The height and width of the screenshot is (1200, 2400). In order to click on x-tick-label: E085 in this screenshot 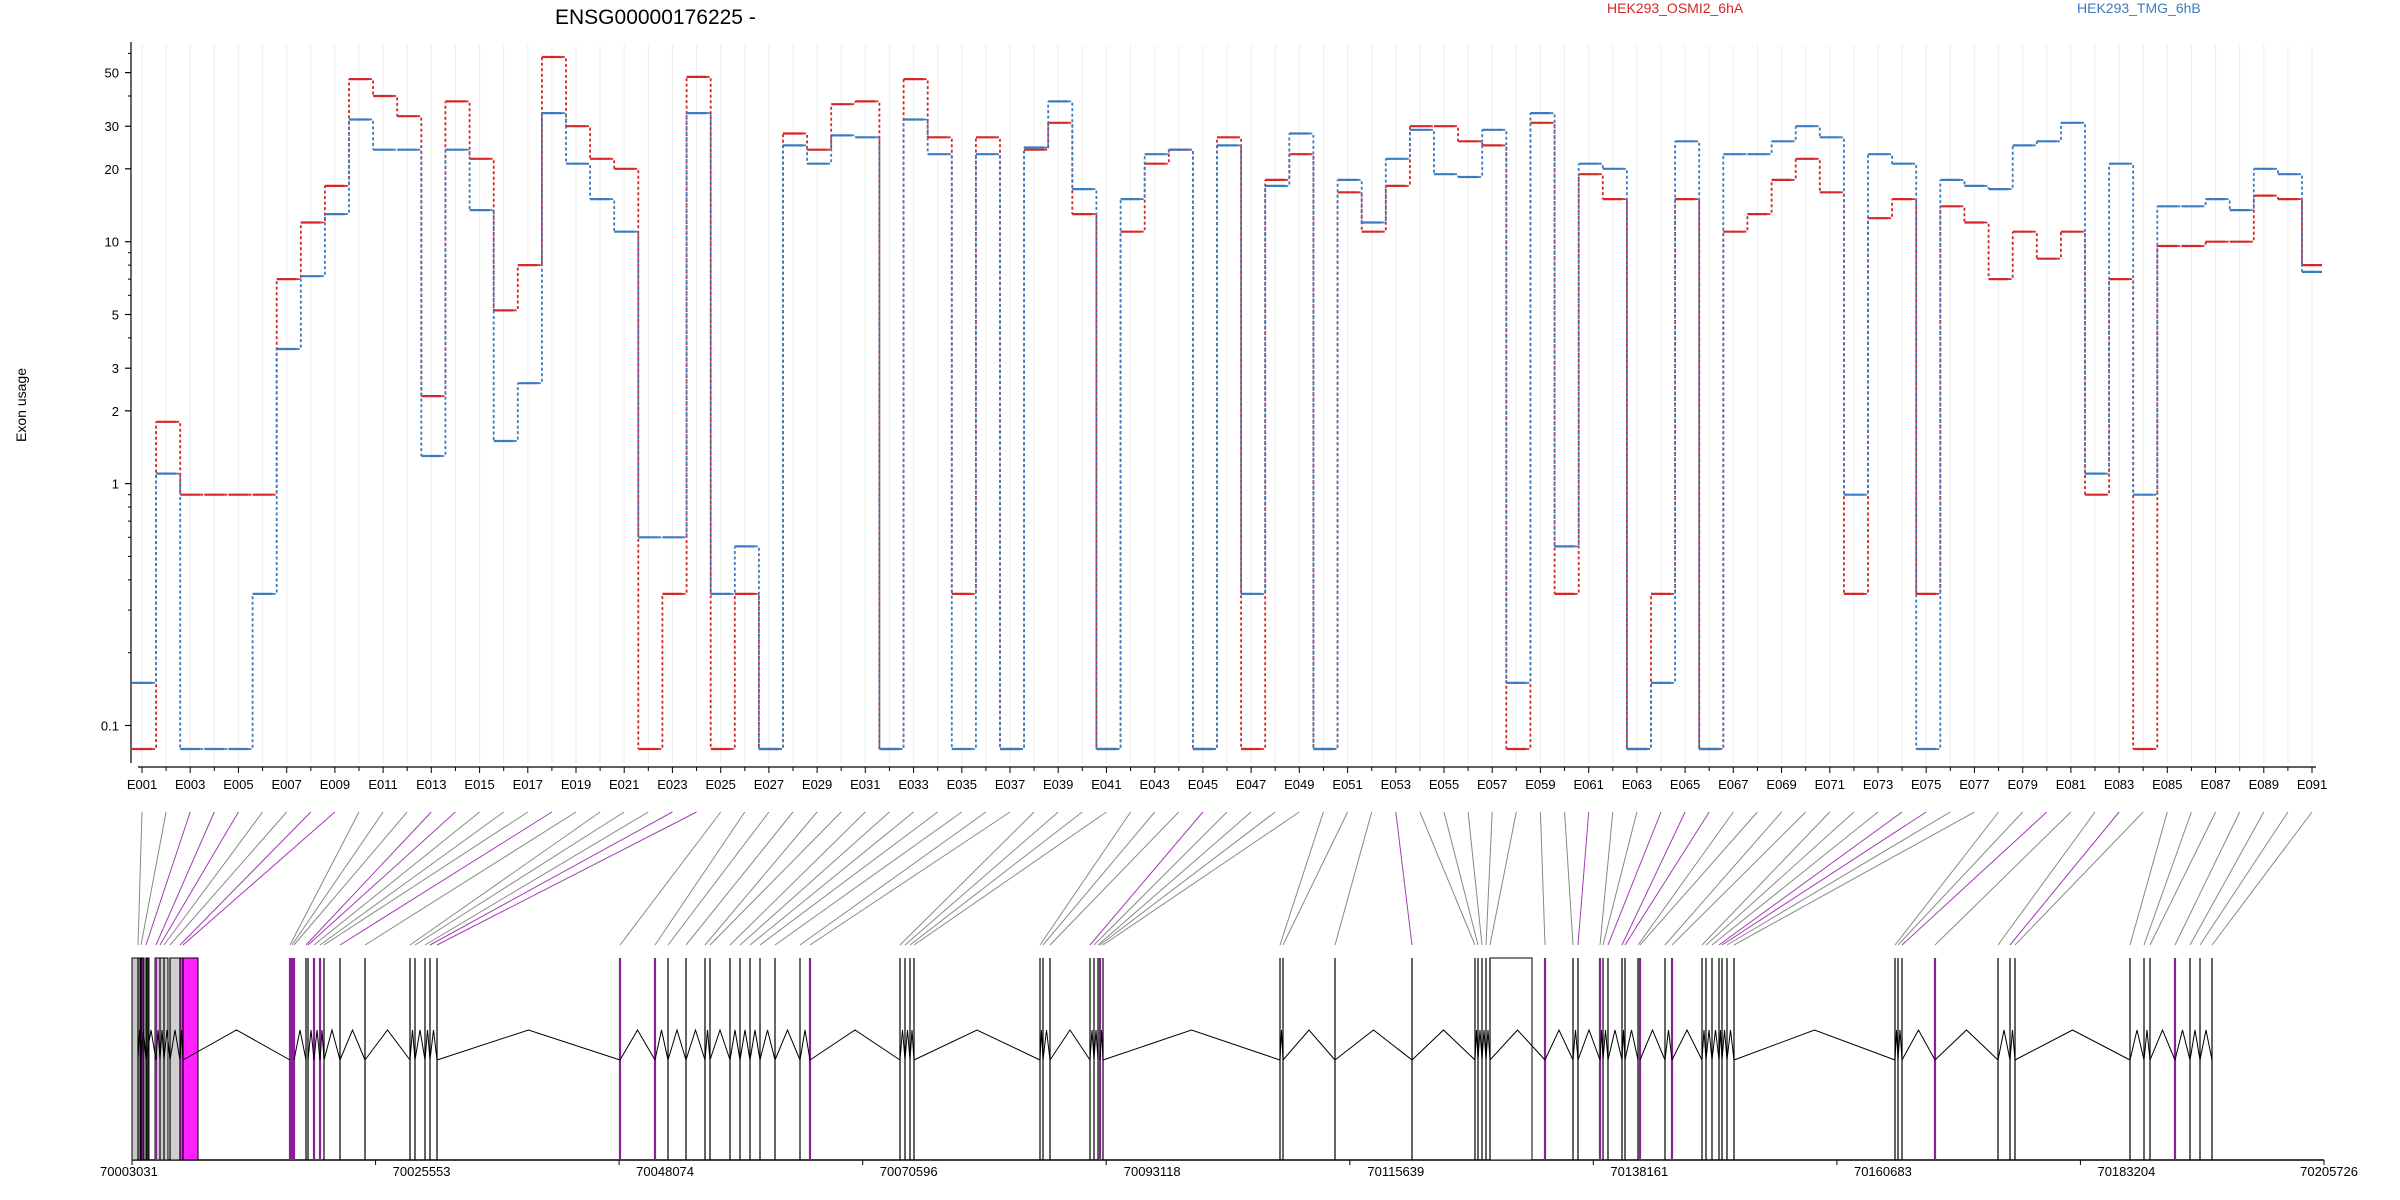, I will do `click(2167, 784)`.